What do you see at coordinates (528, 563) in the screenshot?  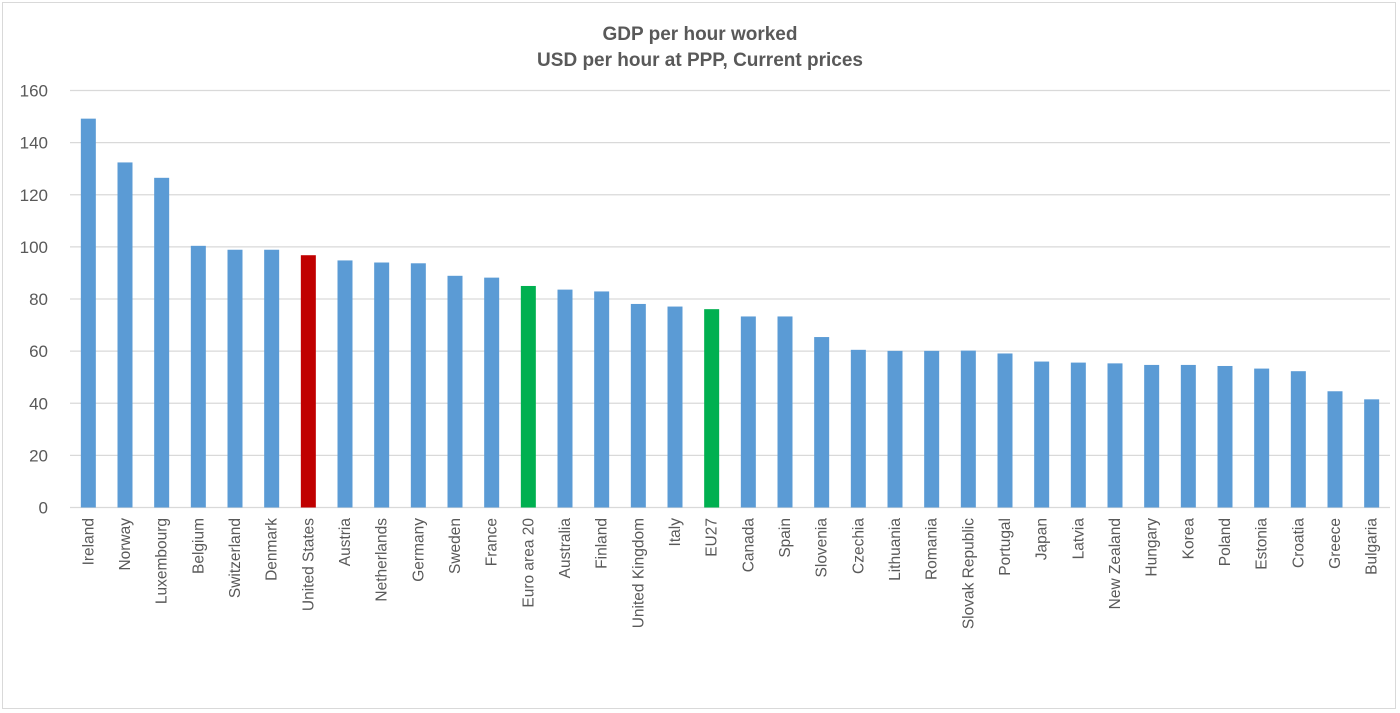 I see `x-tick-label: Euro area 20` at bounding box center [528, 563].